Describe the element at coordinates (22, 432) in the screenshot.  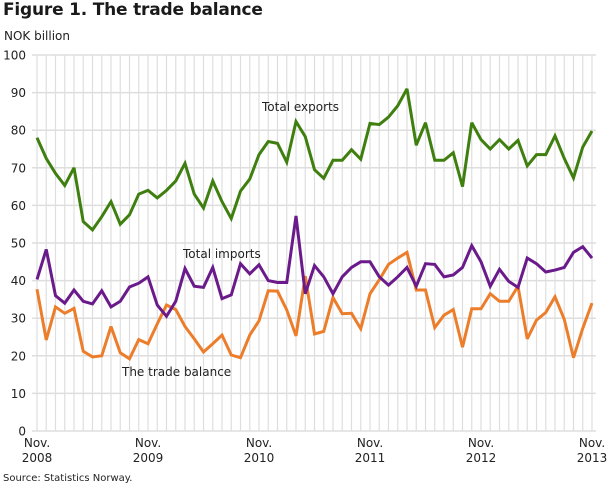
I see `y-tick-label: 0` at that location.